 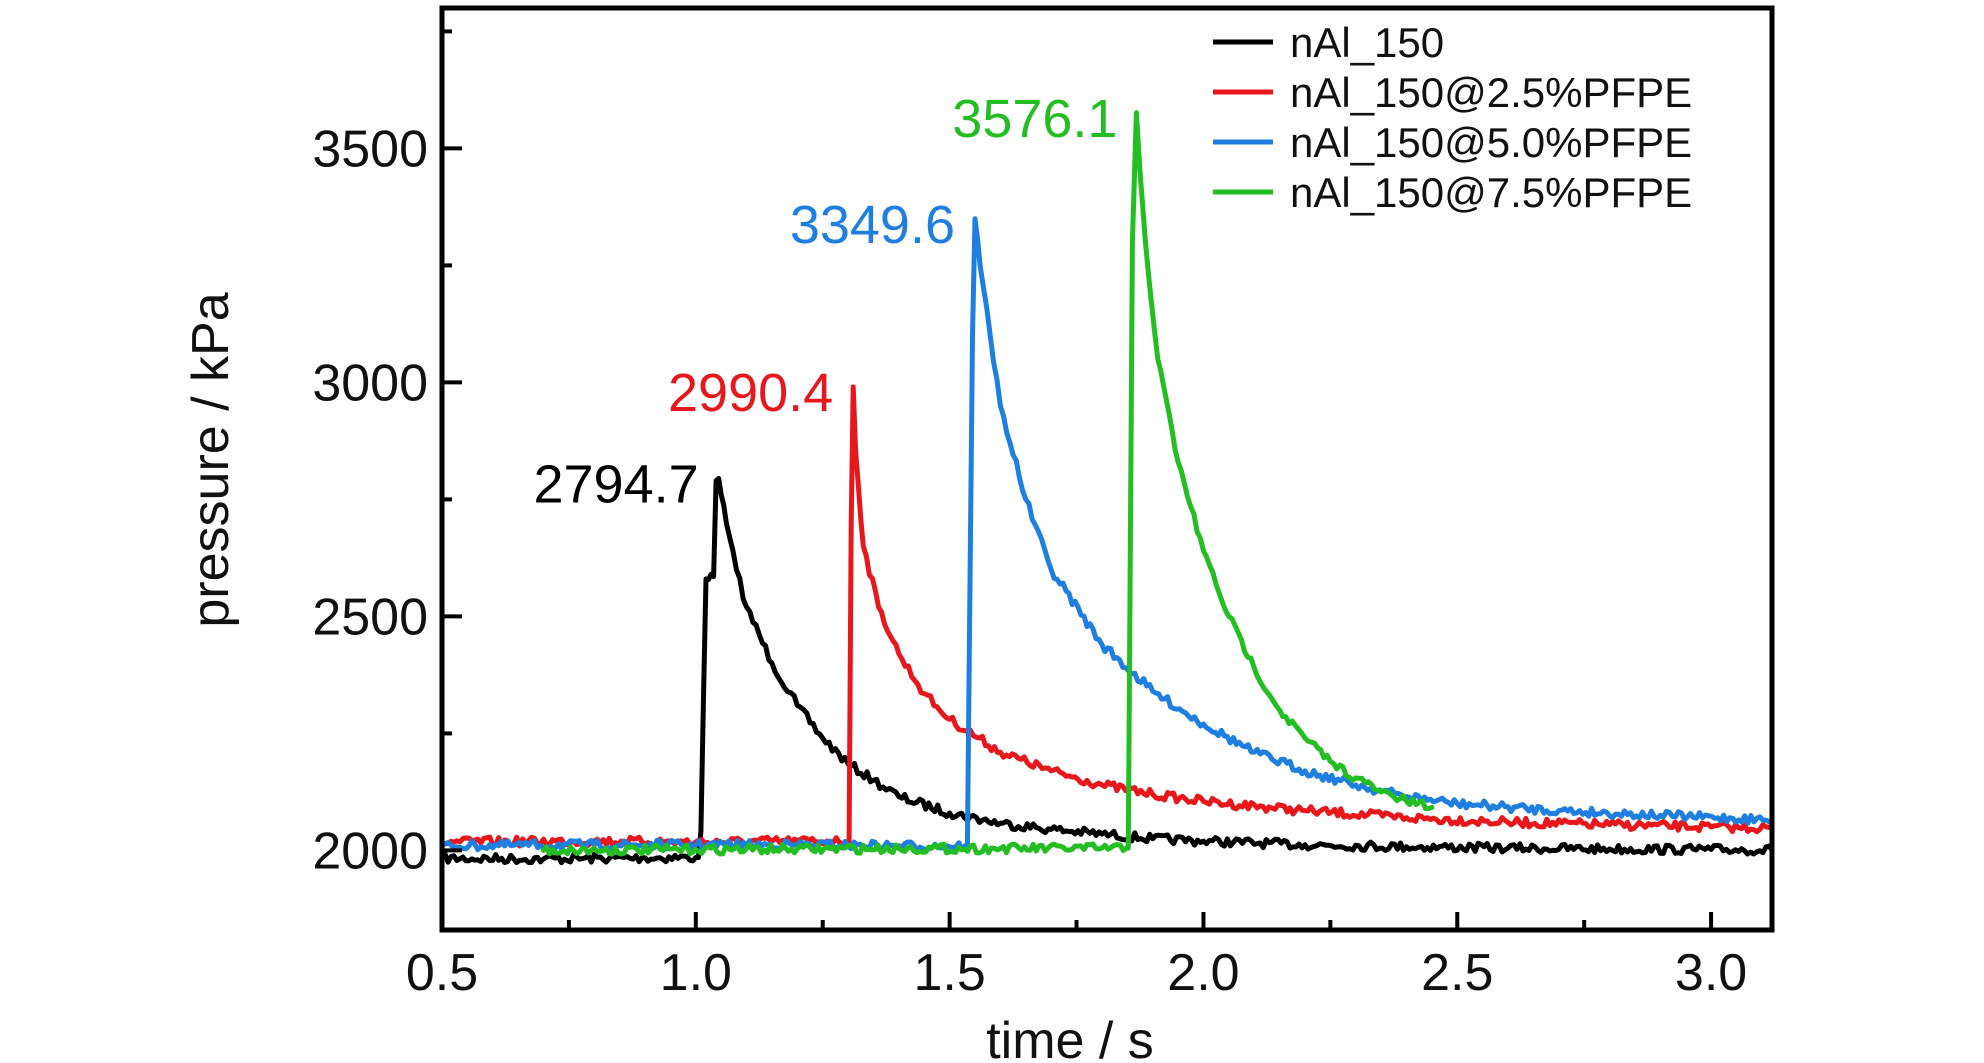 What do you see at coordinates (949, 973) in the screenshot?
I see `x-tick-label: 1.5` at bounding box center [949, 973].